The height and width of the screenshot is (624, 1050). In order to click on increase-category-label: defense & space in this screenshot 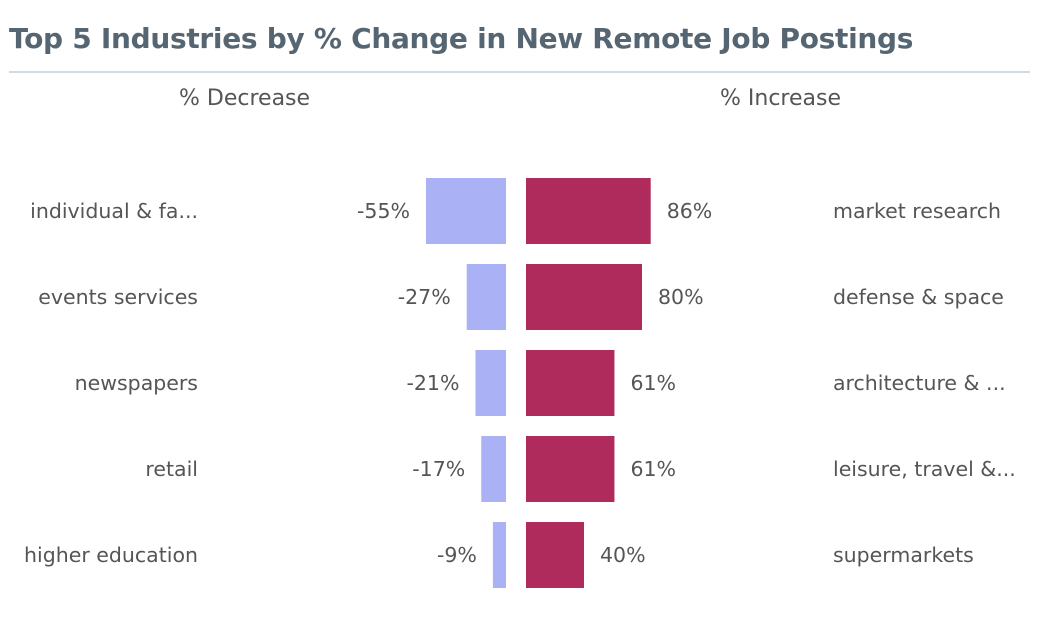, I will do `click(918, 297)`.